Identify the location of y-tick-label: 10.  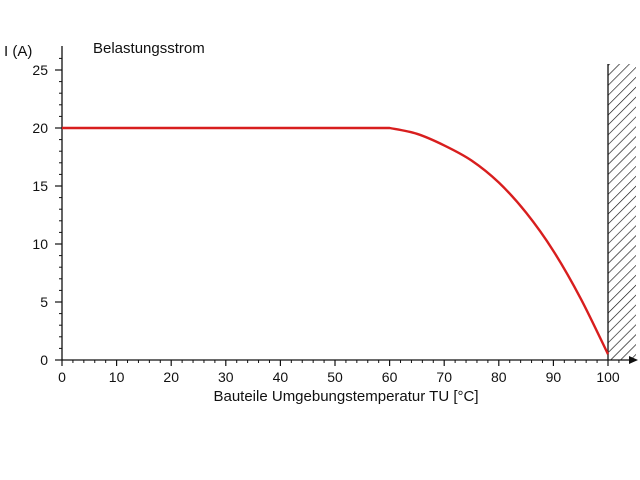
(40, 244).